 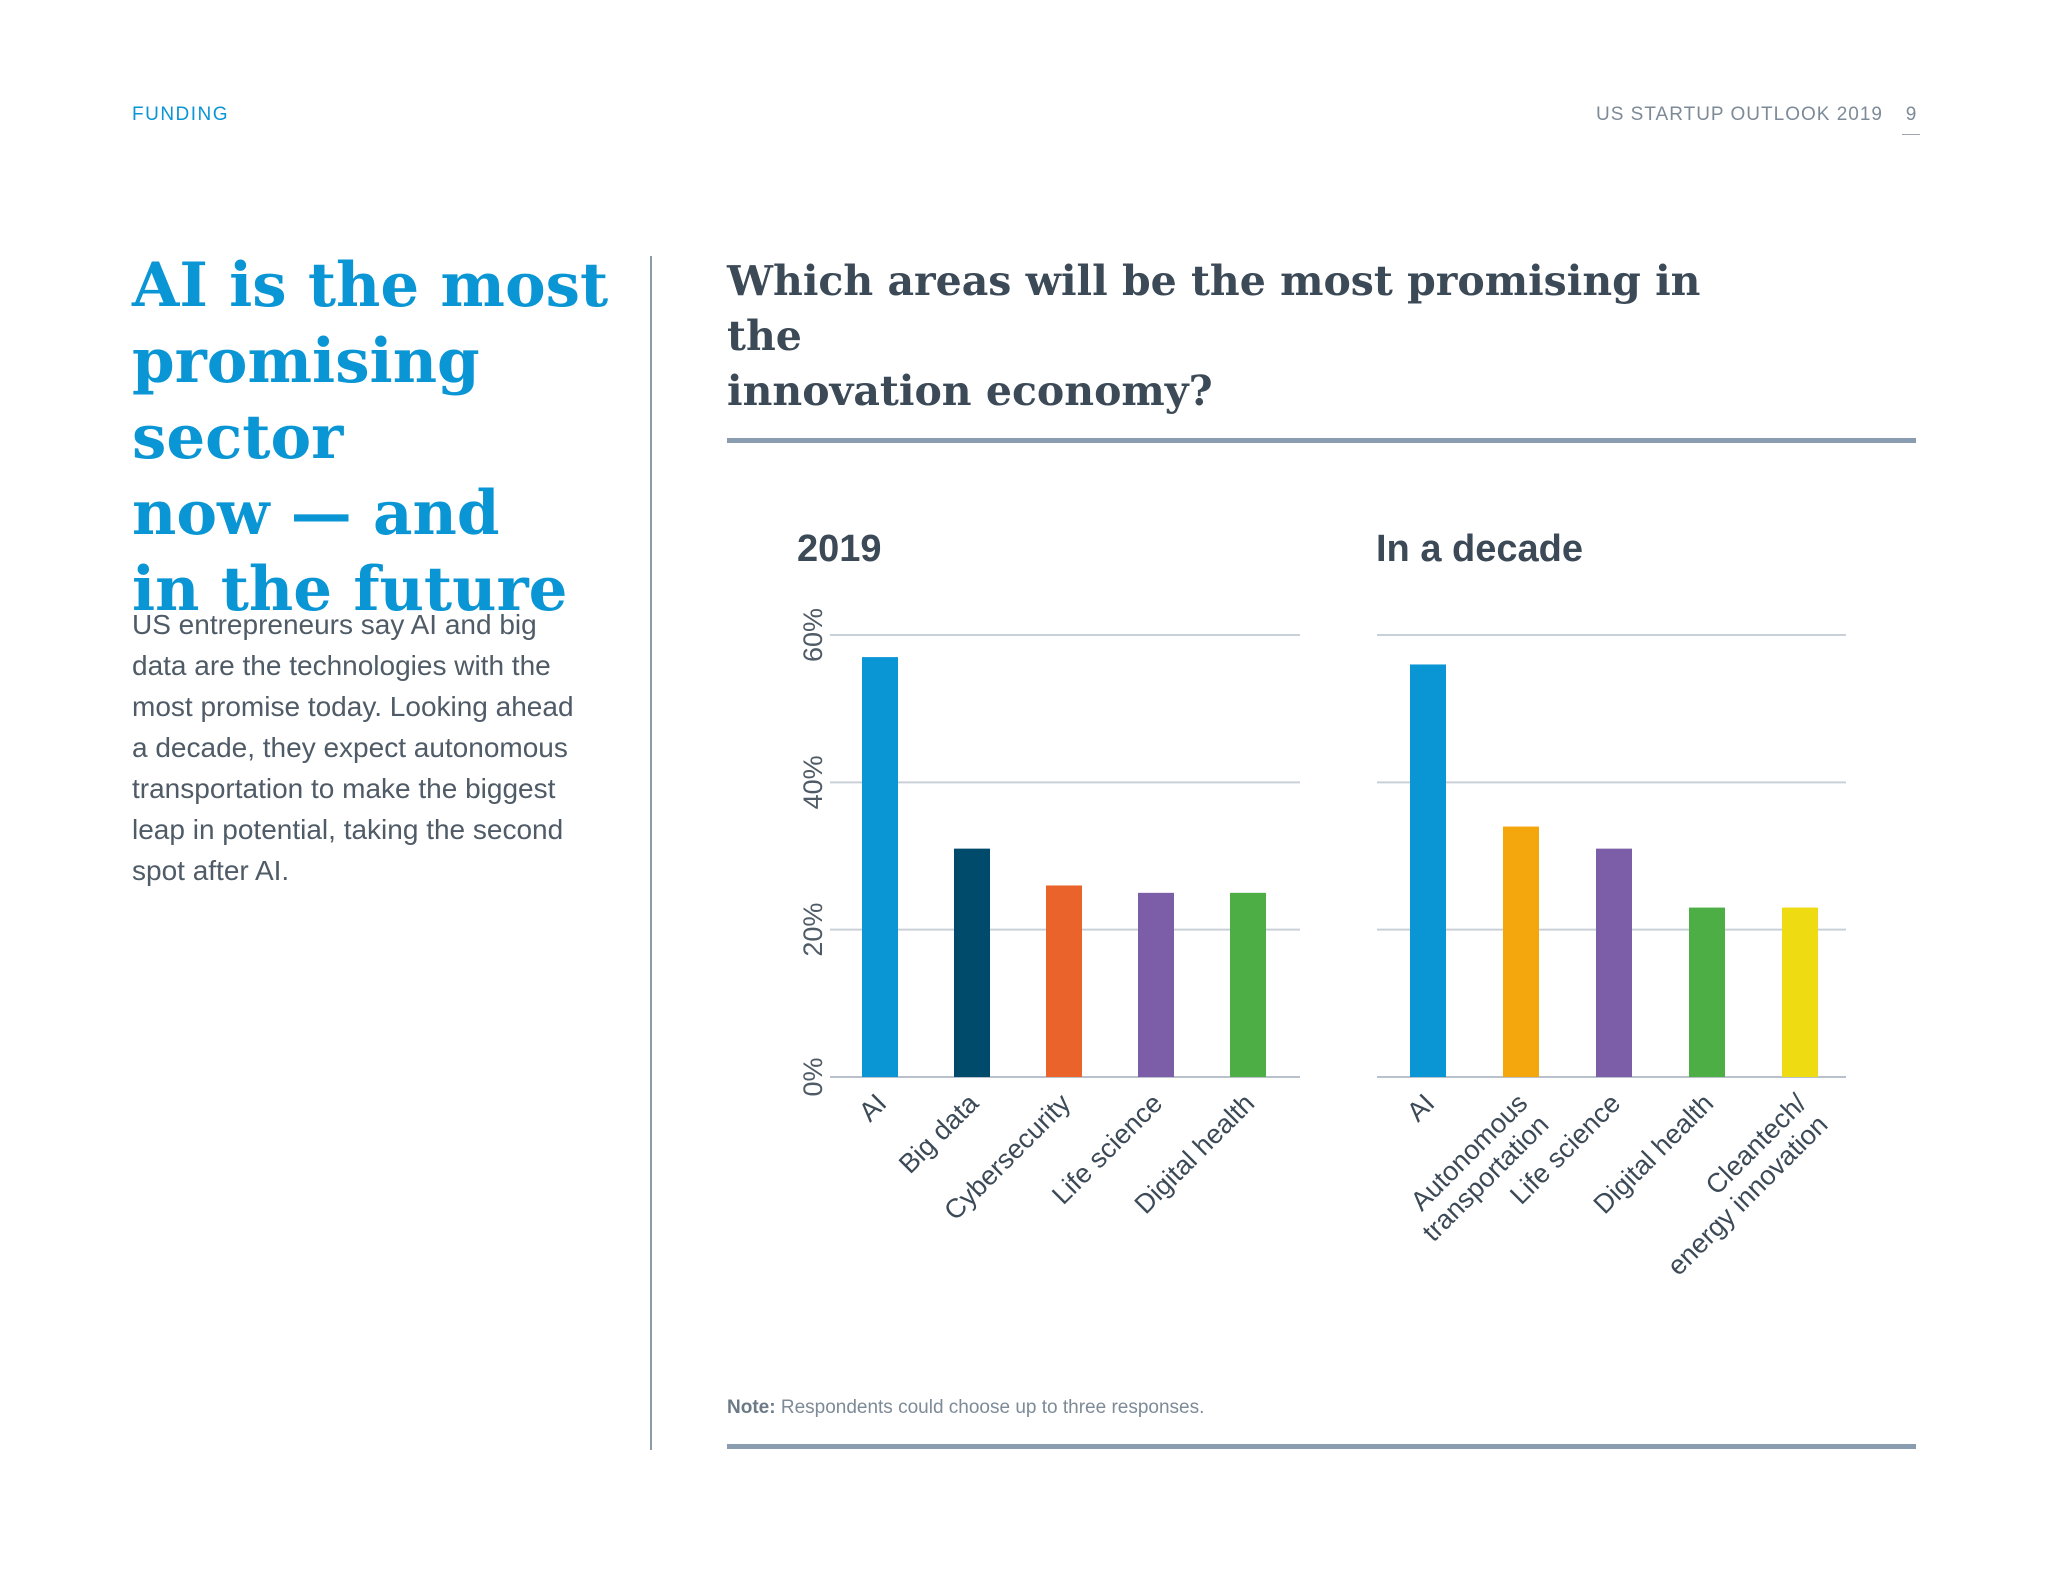 What do you see at coordinates (306, 399) in the screenshot?
I see `headline-line: promising sector` at bounding box center [306, 399].